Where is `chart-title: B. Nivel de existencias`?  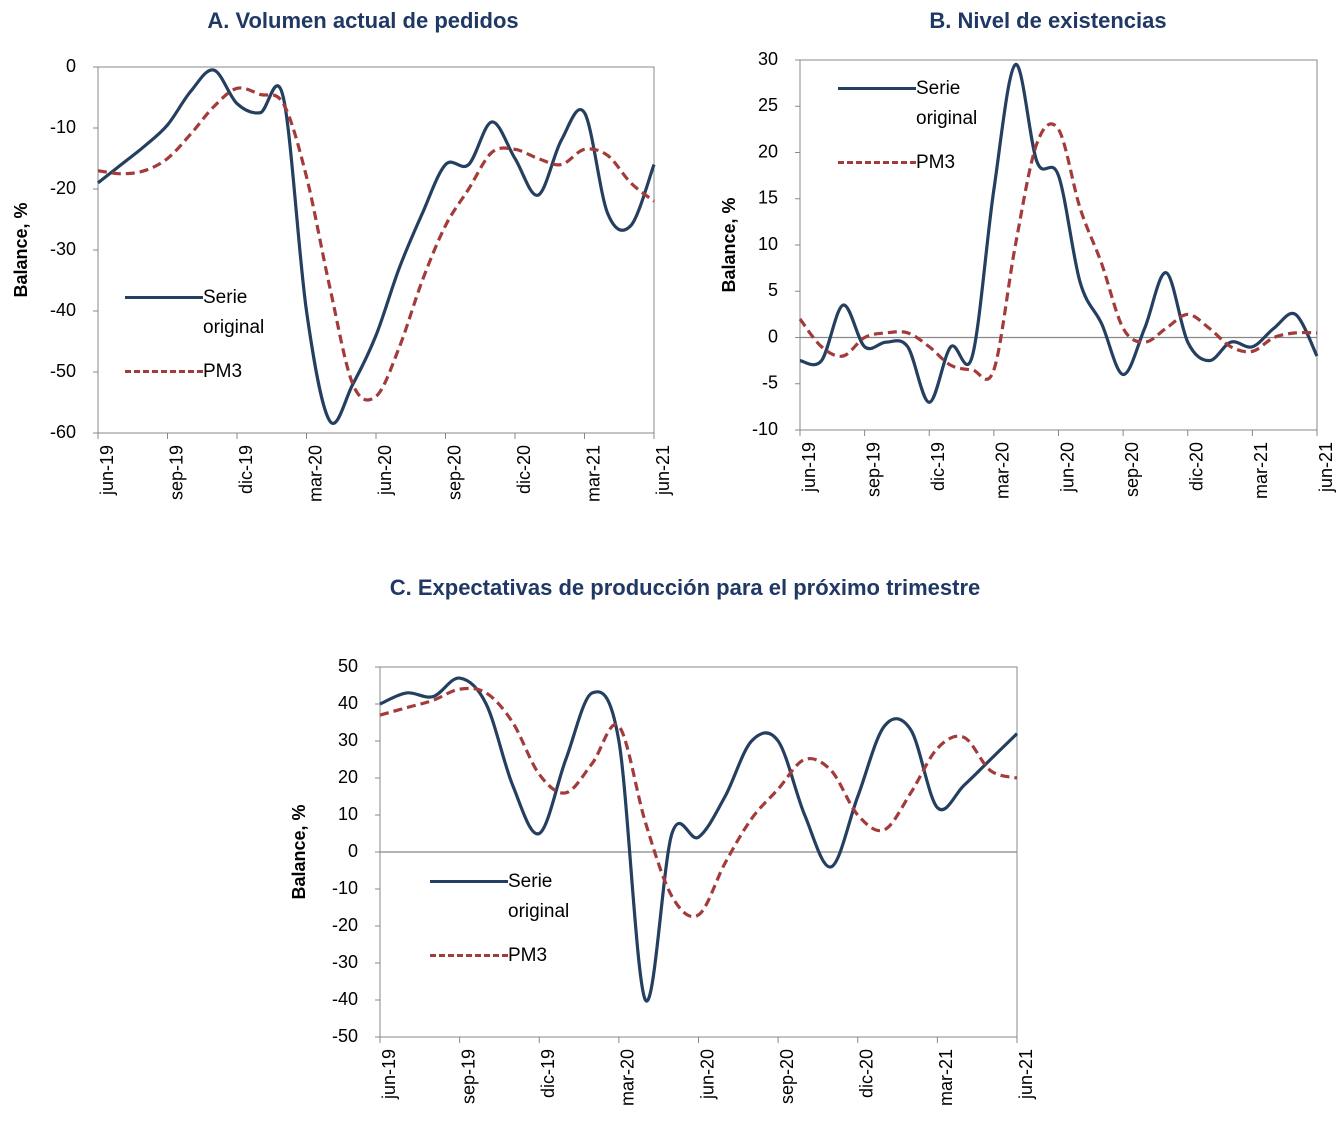 chart-title: B. Nivel de existencias is located at coordinates (1047, 20).